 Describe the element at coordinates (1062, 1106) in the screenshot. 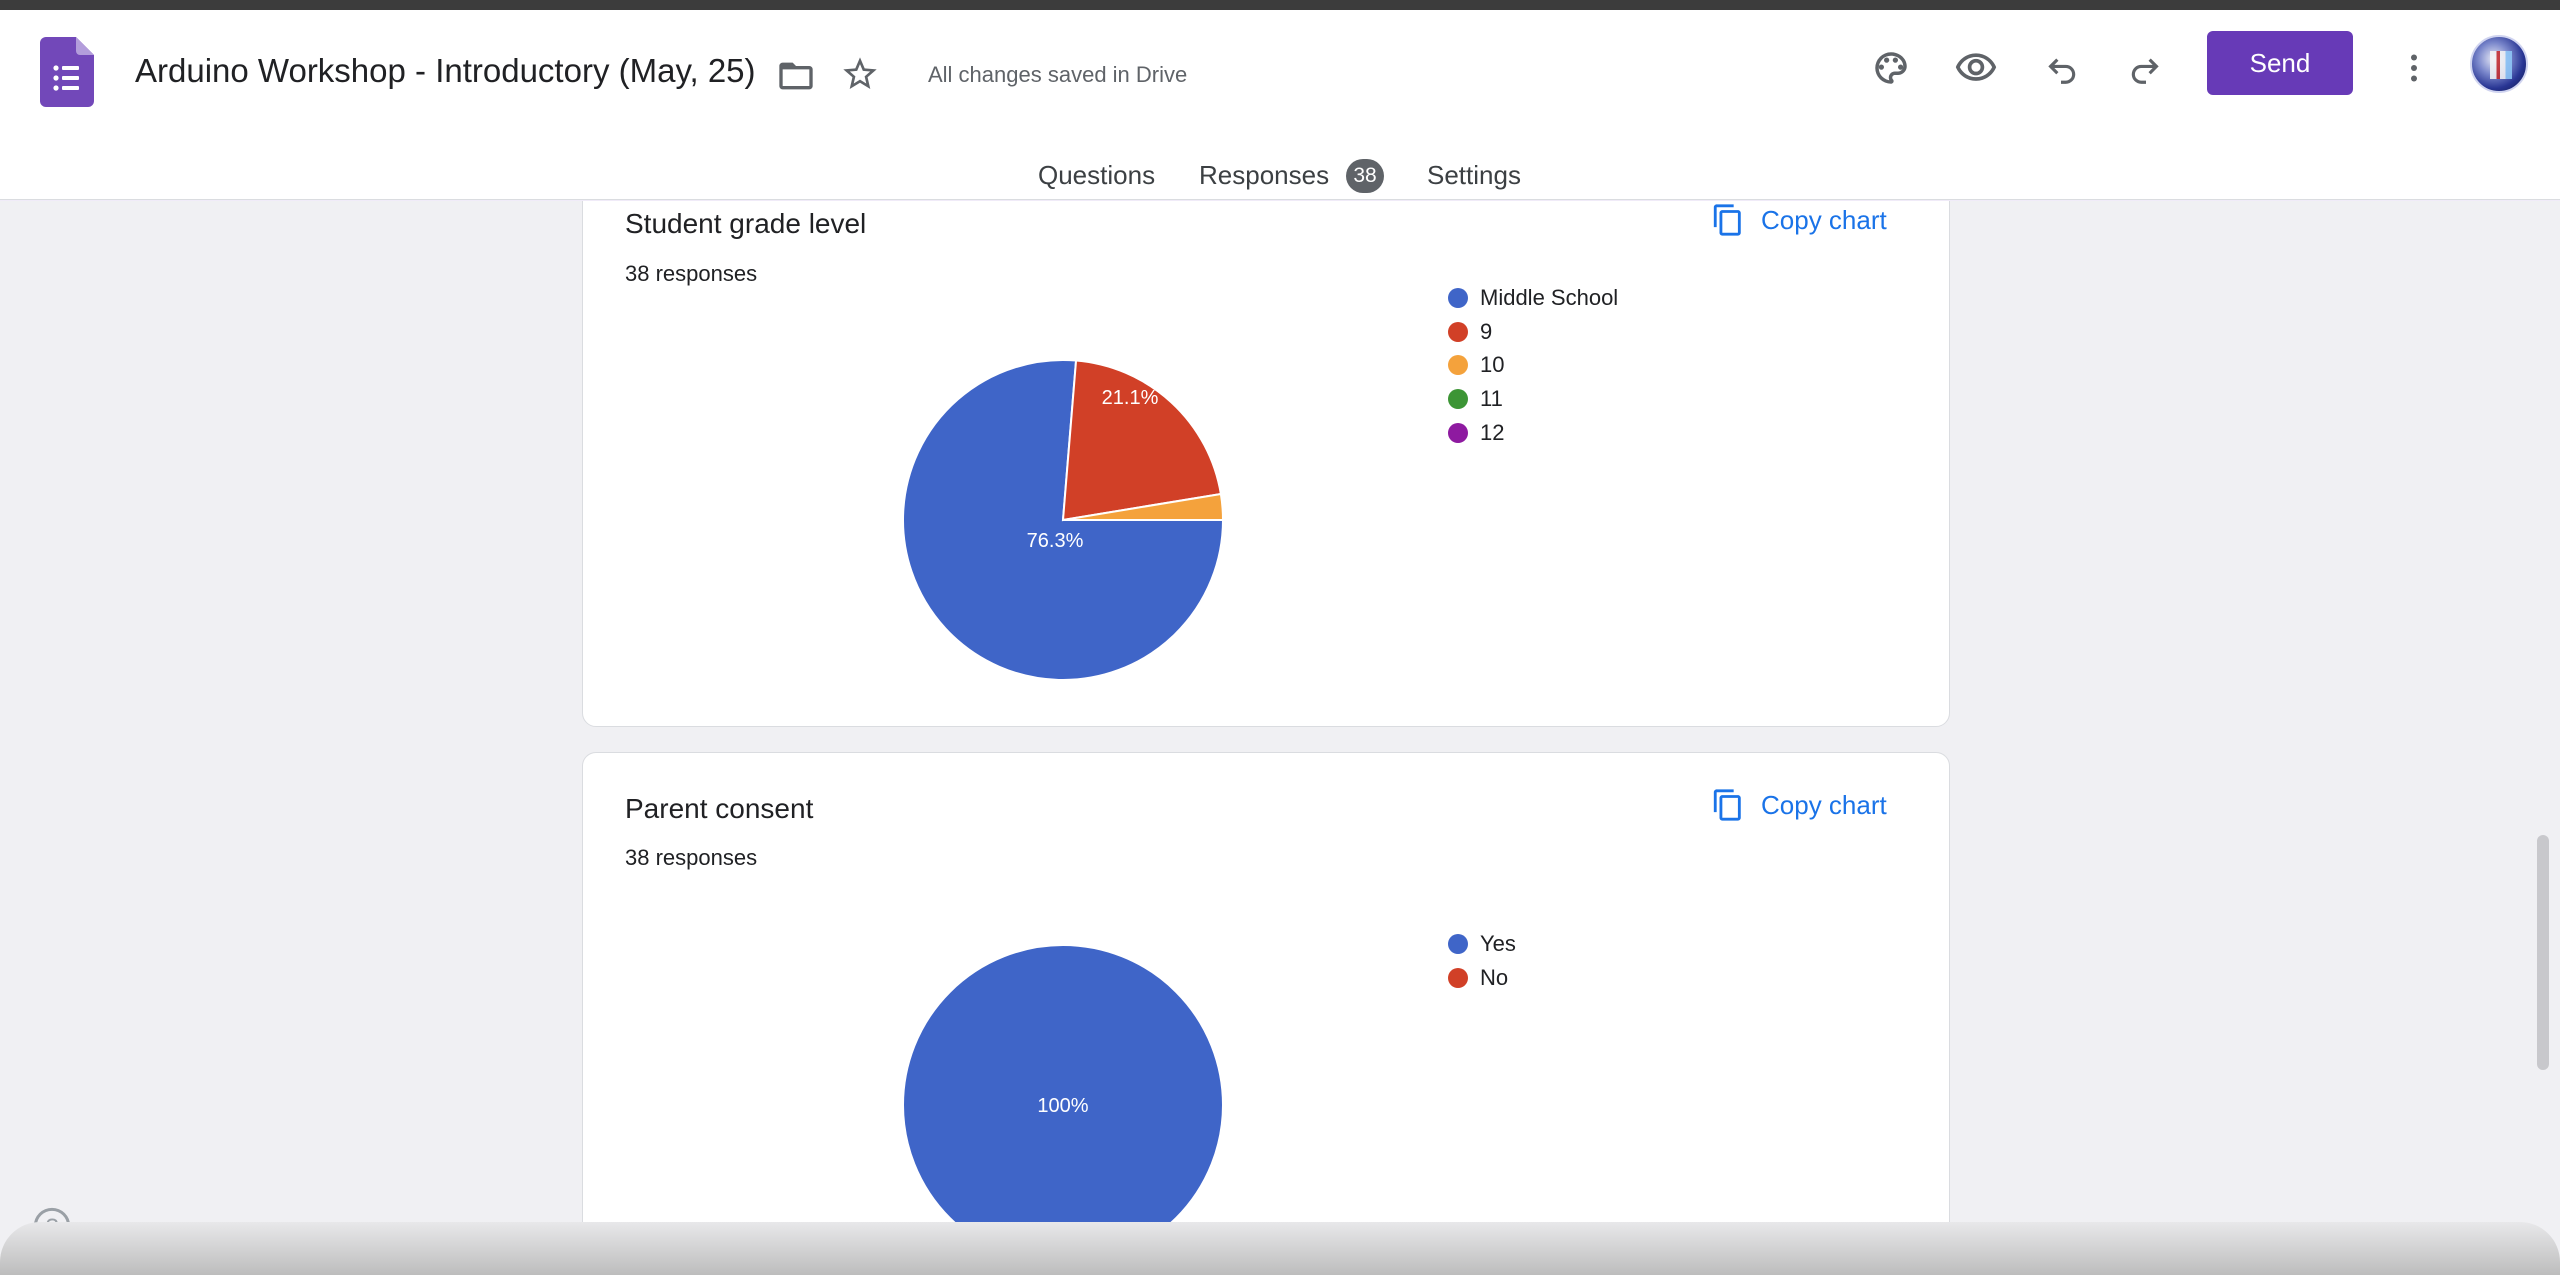

I see `slice-label-yes: 100%` at that location.